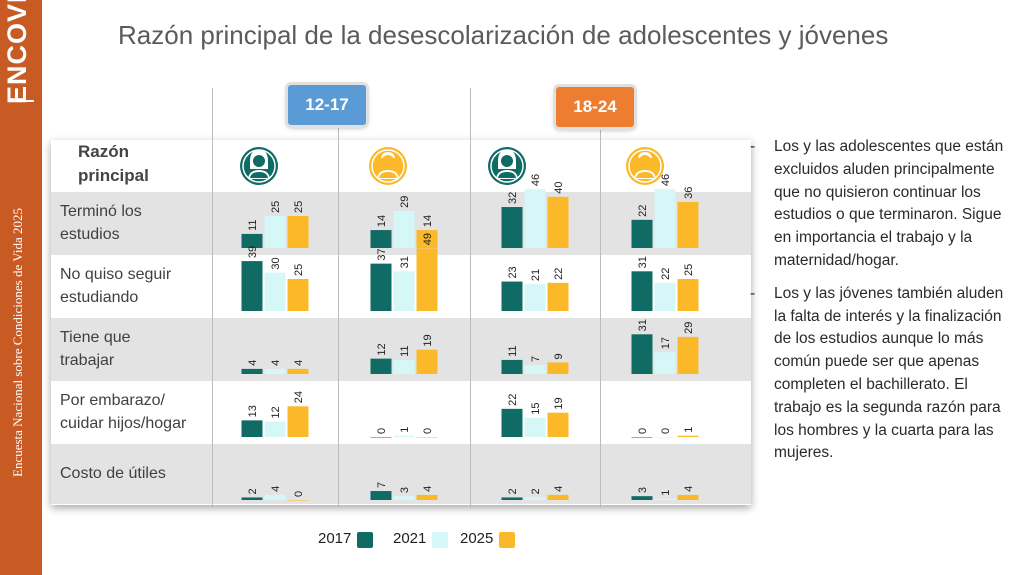 This screenshot has height=575, width=1024. I want to click on data-label: 46, so click(536, 180).